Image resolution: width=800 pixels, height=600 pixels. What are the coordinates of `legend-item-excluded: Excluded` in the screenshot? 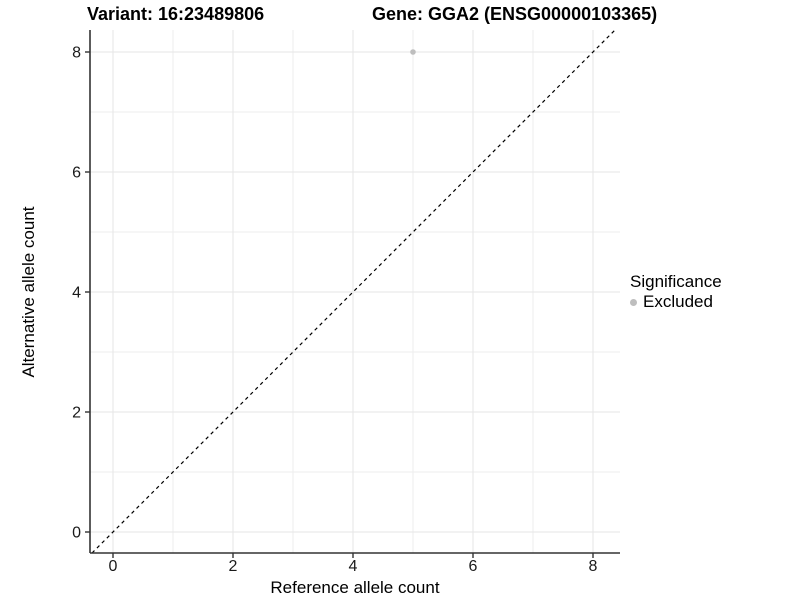 It's located at (676, 302).